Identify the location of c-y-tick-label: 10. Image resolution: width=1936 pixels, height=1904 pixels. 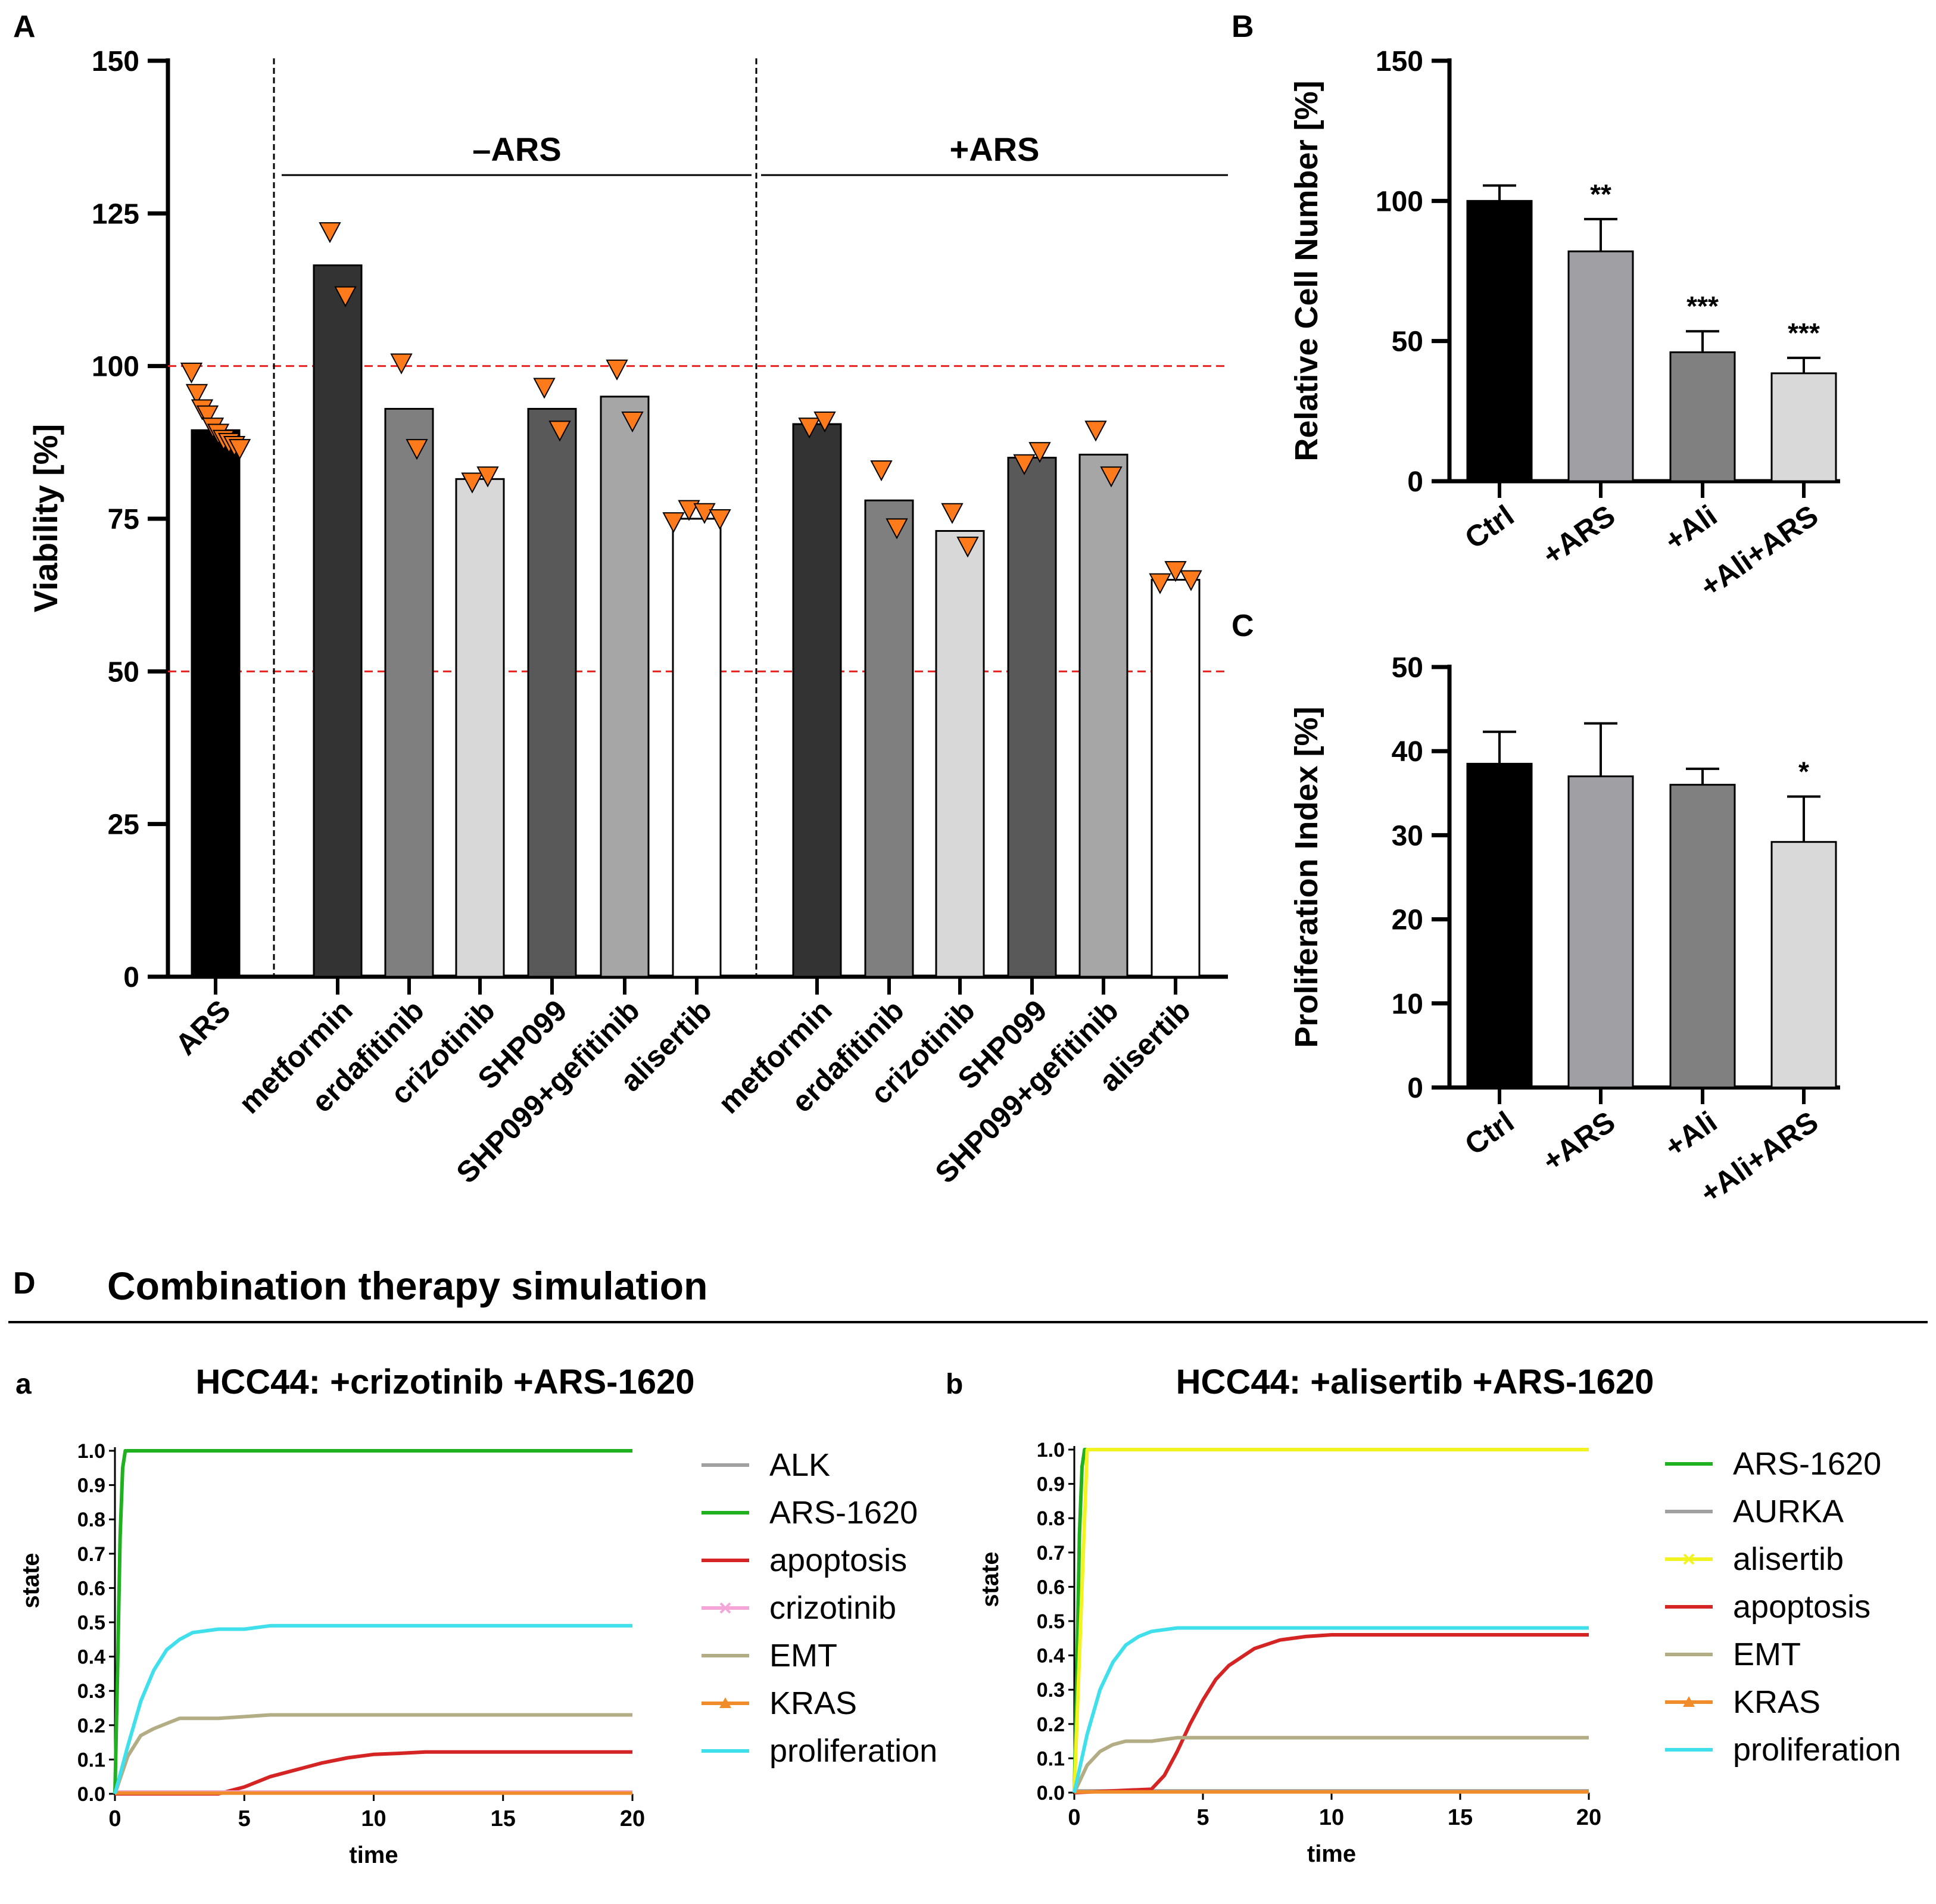
(1407, 1004).